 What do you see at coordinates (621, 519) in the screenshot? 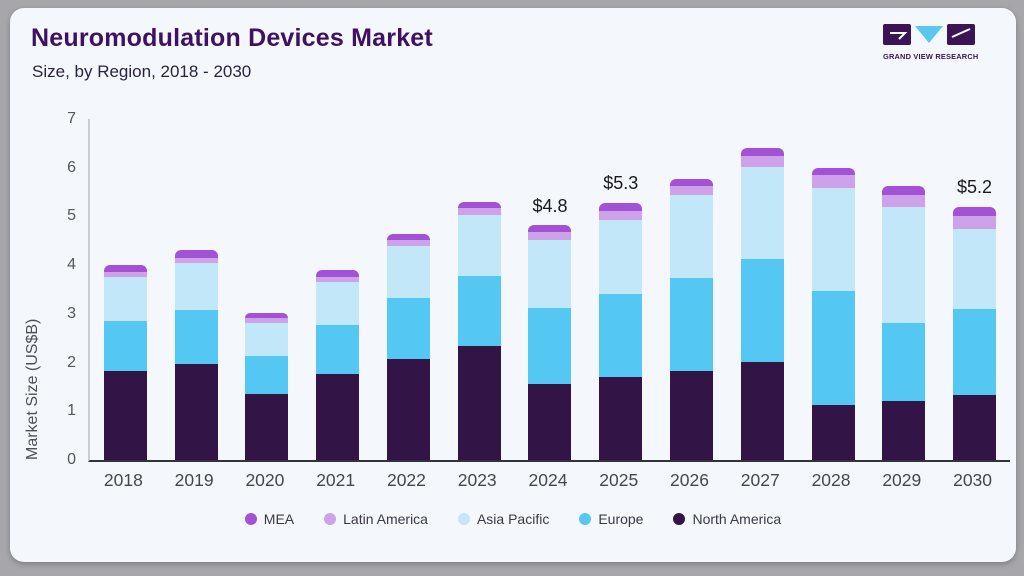
I see `legend-label-europe: Europe` at bounding box center [621, 519].